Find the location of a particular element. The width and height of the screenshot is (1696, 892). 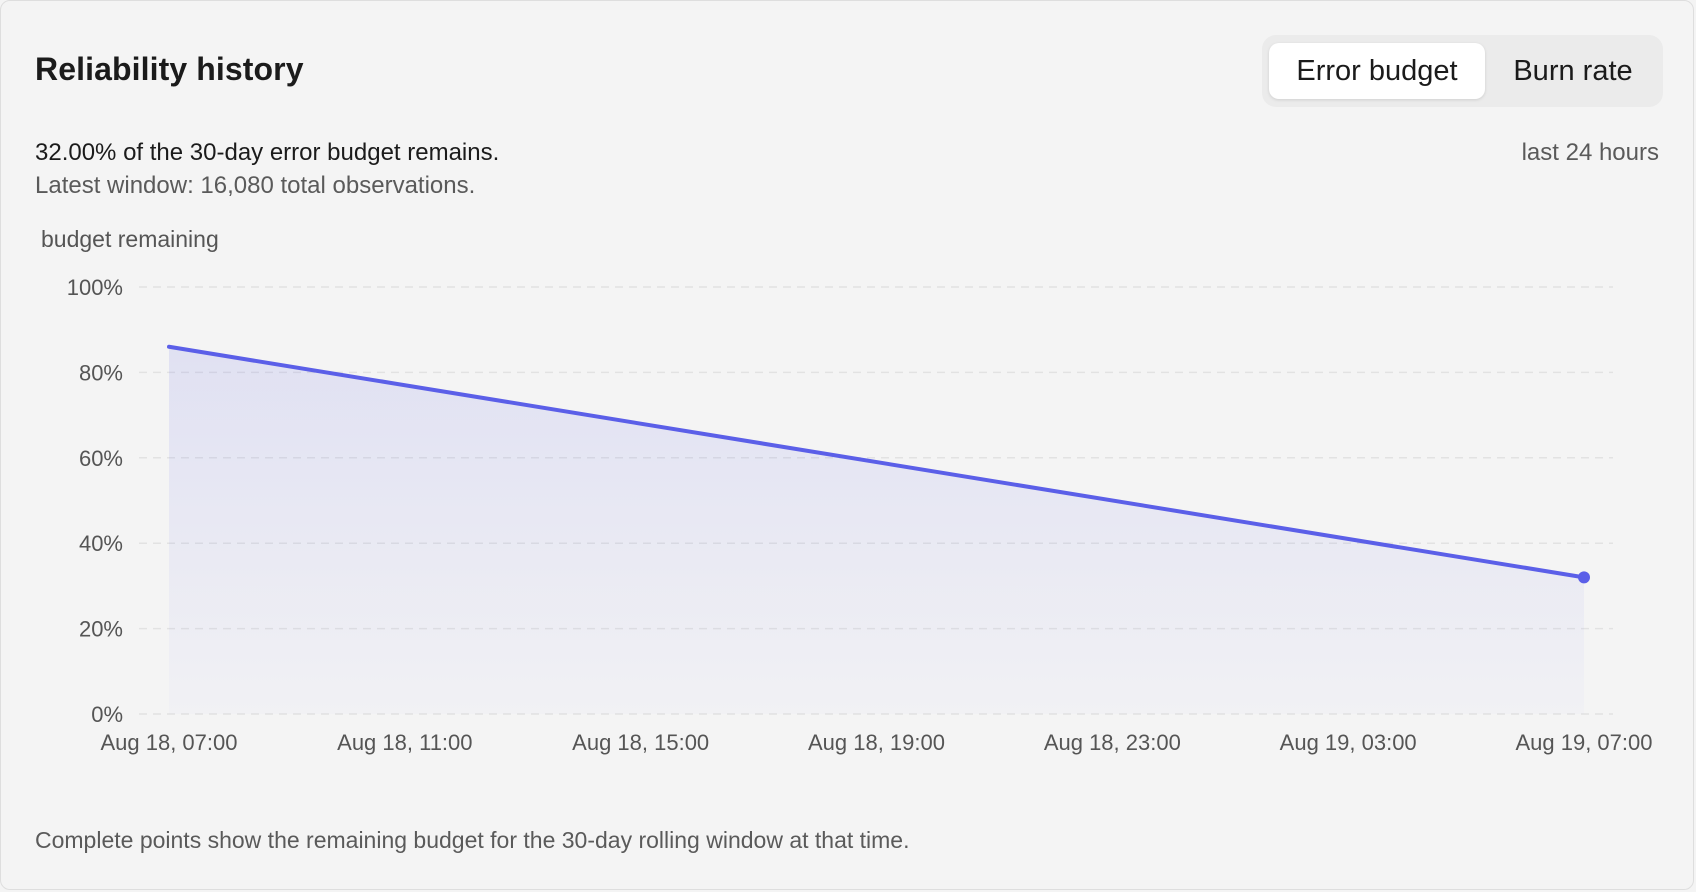

y-axis-label: budget remaining is located at coordinates (130, 239).